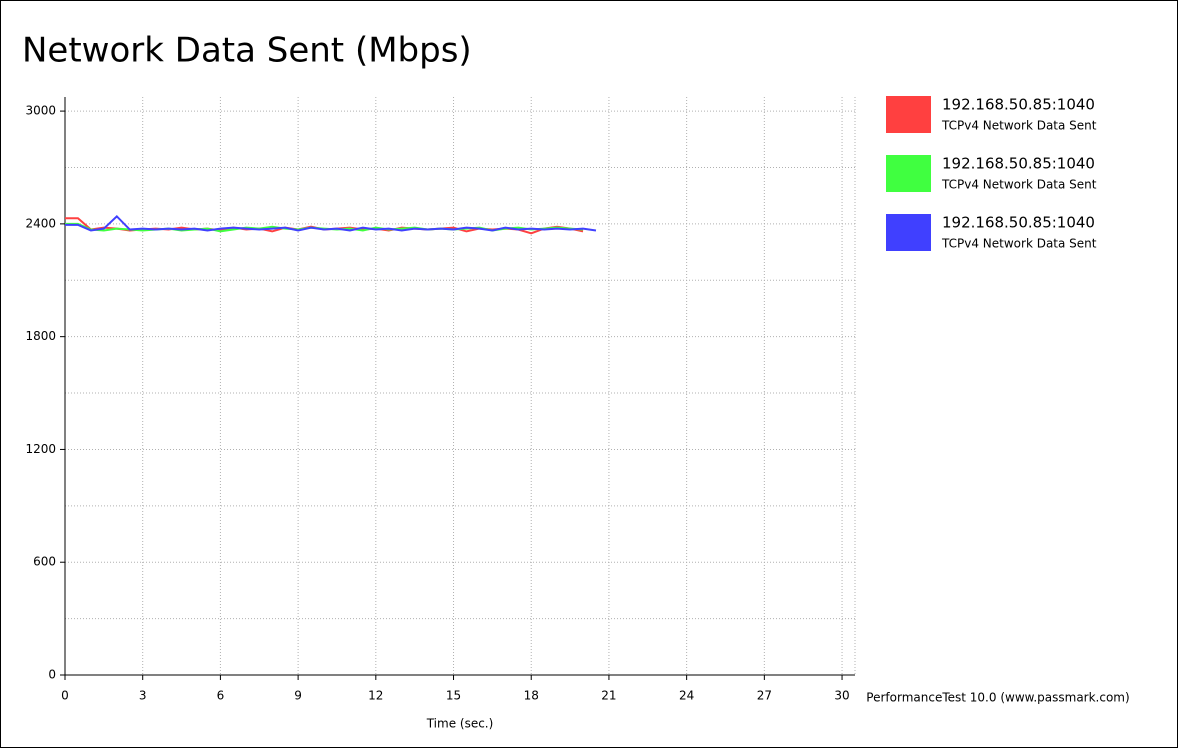  I want to click on y-tick-label: 1200, so click(40, 449).